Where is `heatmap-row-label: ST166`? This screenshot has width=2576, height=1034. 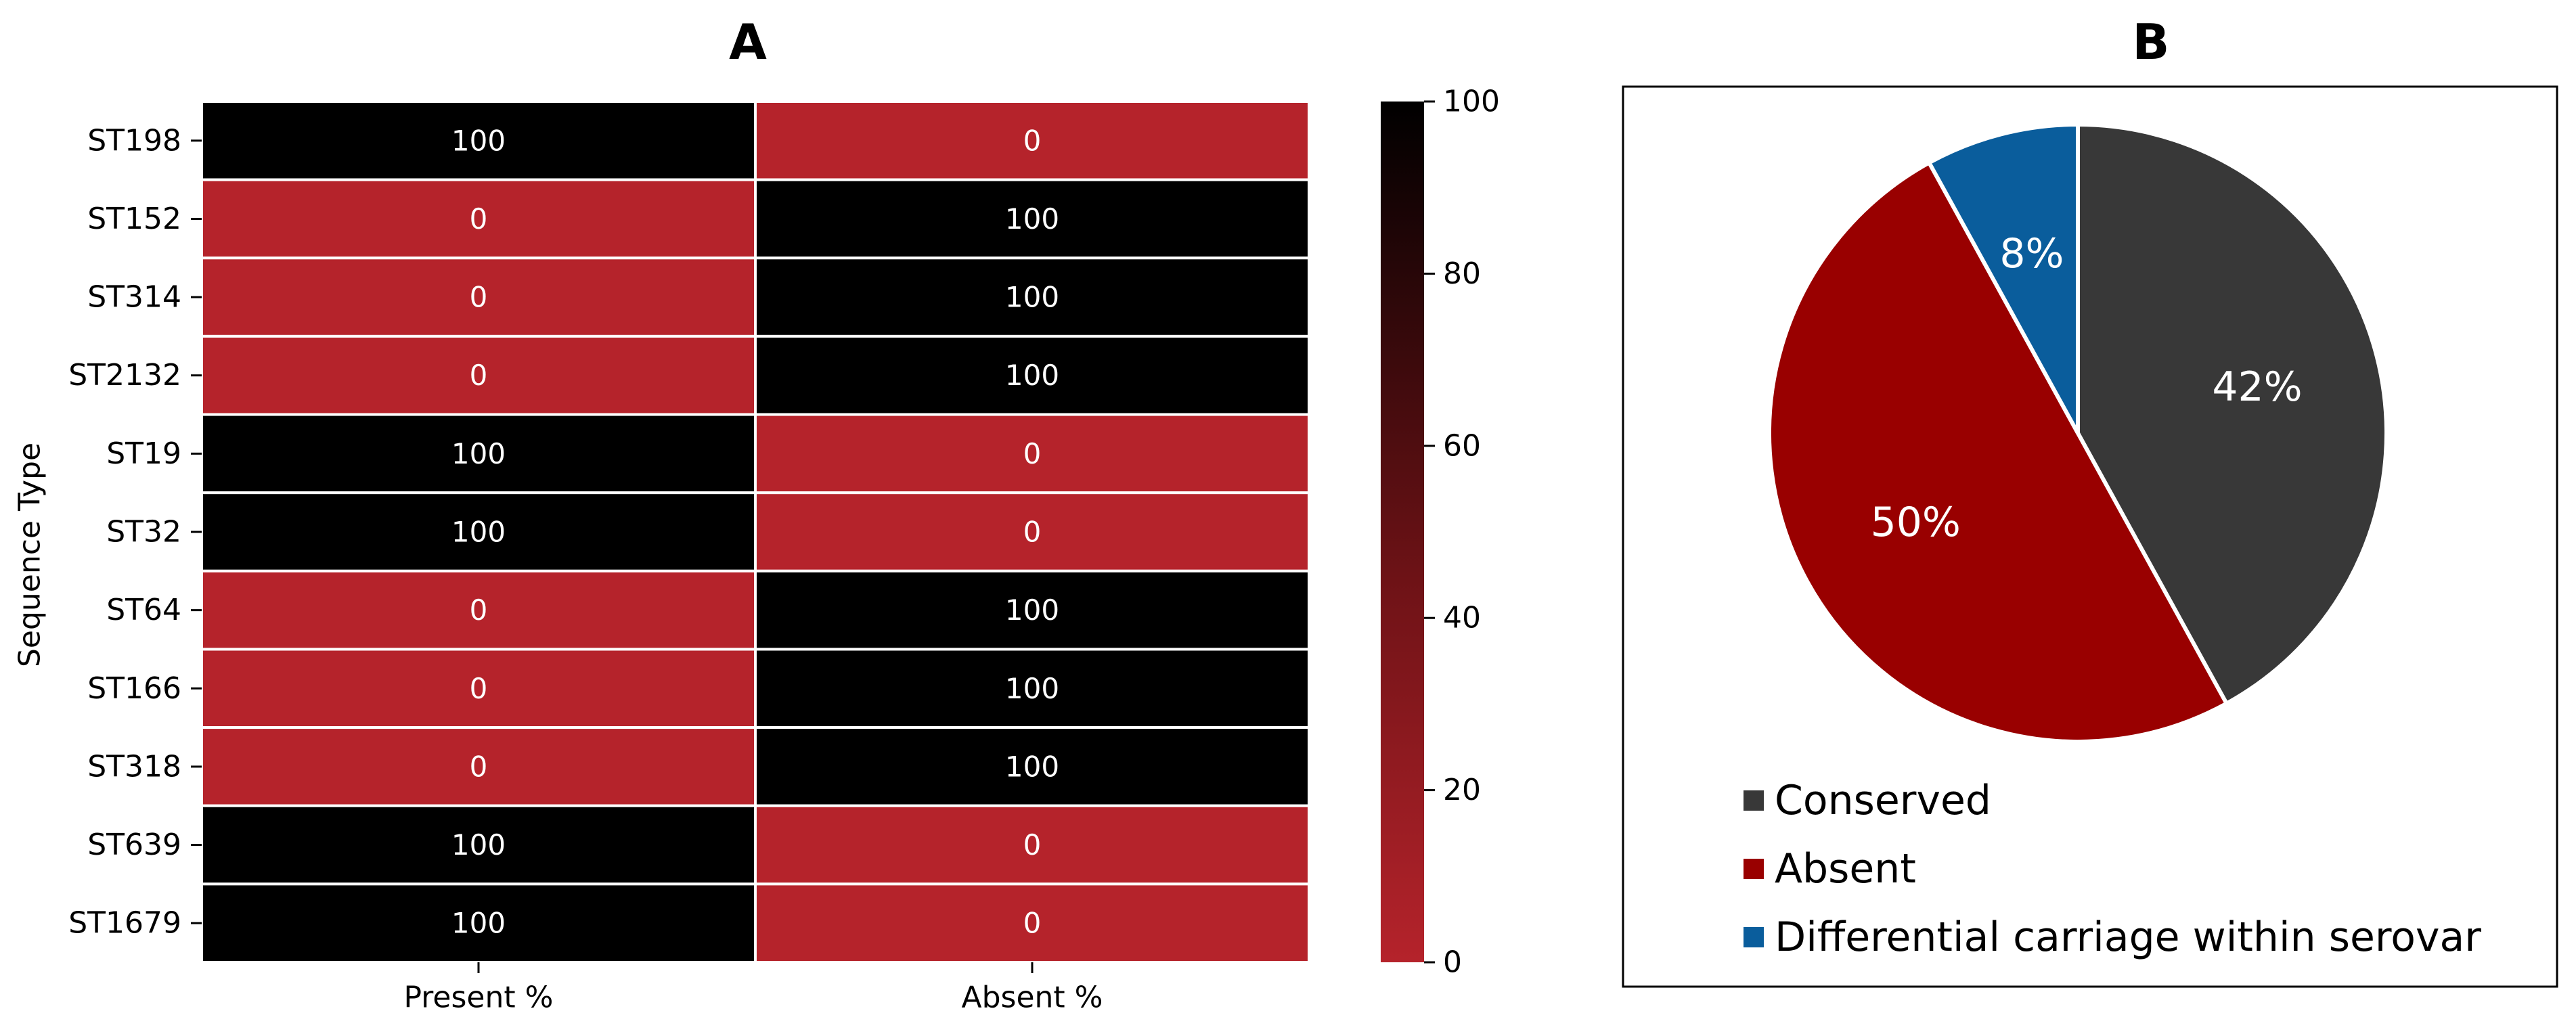
heatmap-row-label: ST166 is located at coordinates (134, 688).